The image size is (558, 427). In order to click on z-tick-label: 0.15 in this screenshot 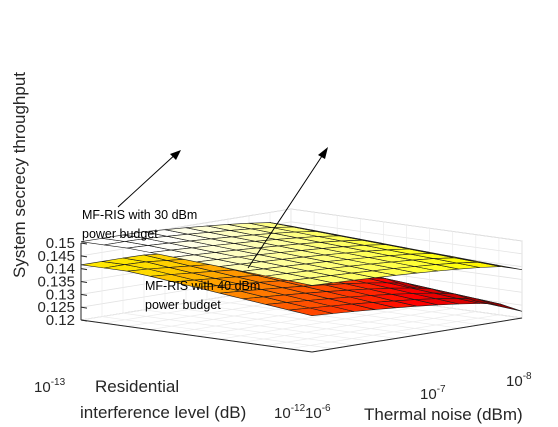, I will do `click(60, 243)`.